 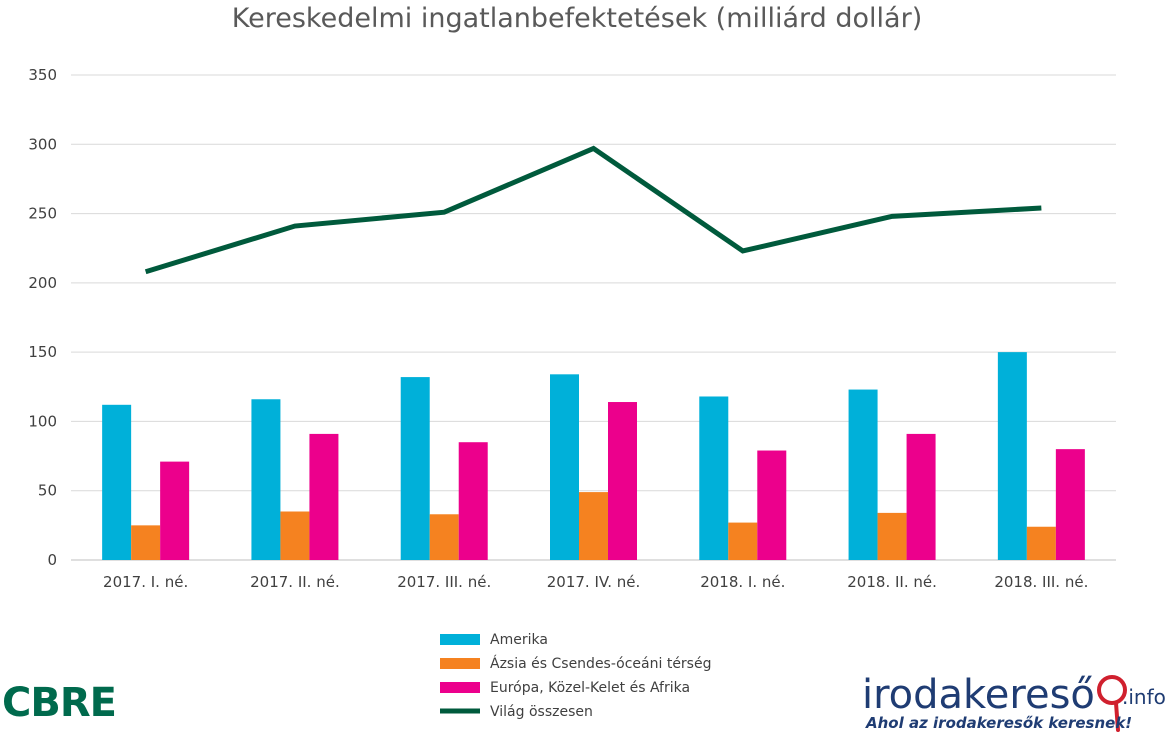 What do you see at coordinates (892, 582) in the screenshot?
I see `x-tick-label: 2018. II. né.` at bounding box center [892, 582].